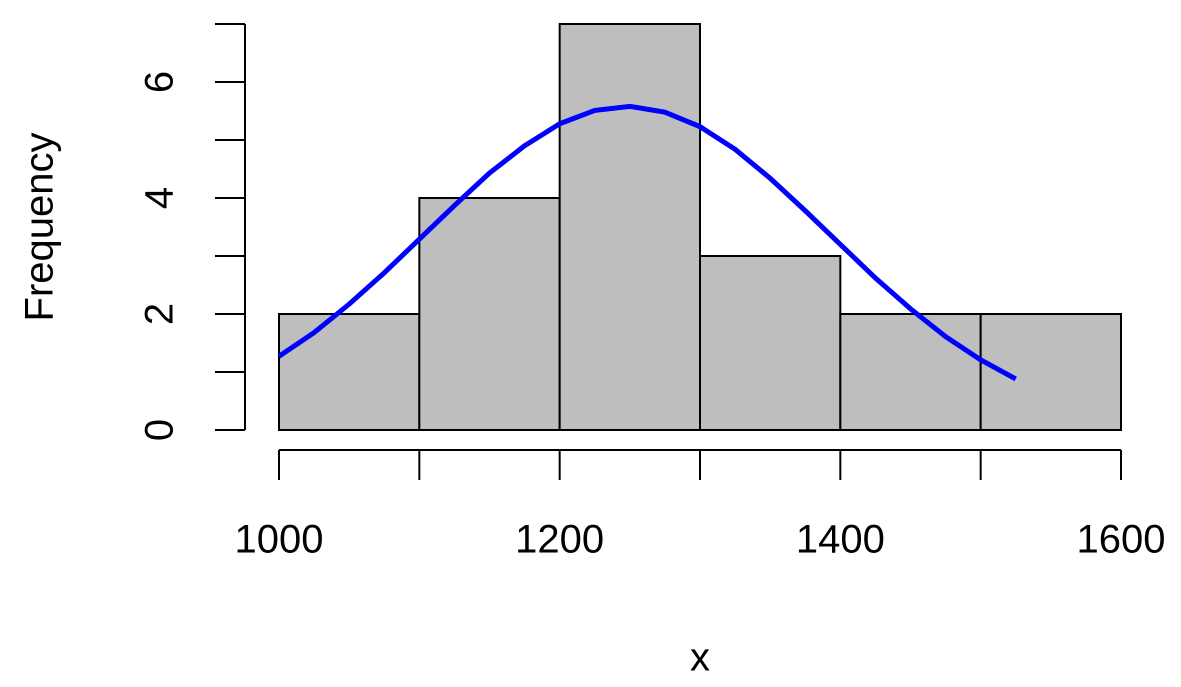  Describe the element at coordinates (559, 540) in the screenshot. I see `x-tick-label: 1200` at that location.